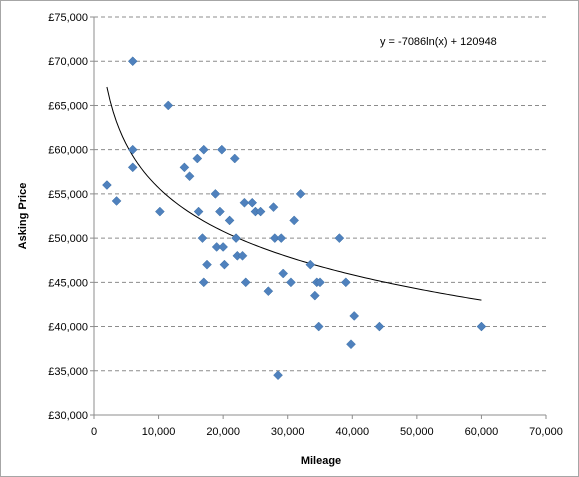 The width and height of the screenshot is (579, 477). Describe the element at coordinates (68, 106) in the screenshot. I see `y-tick-label: £65,000` at that location.